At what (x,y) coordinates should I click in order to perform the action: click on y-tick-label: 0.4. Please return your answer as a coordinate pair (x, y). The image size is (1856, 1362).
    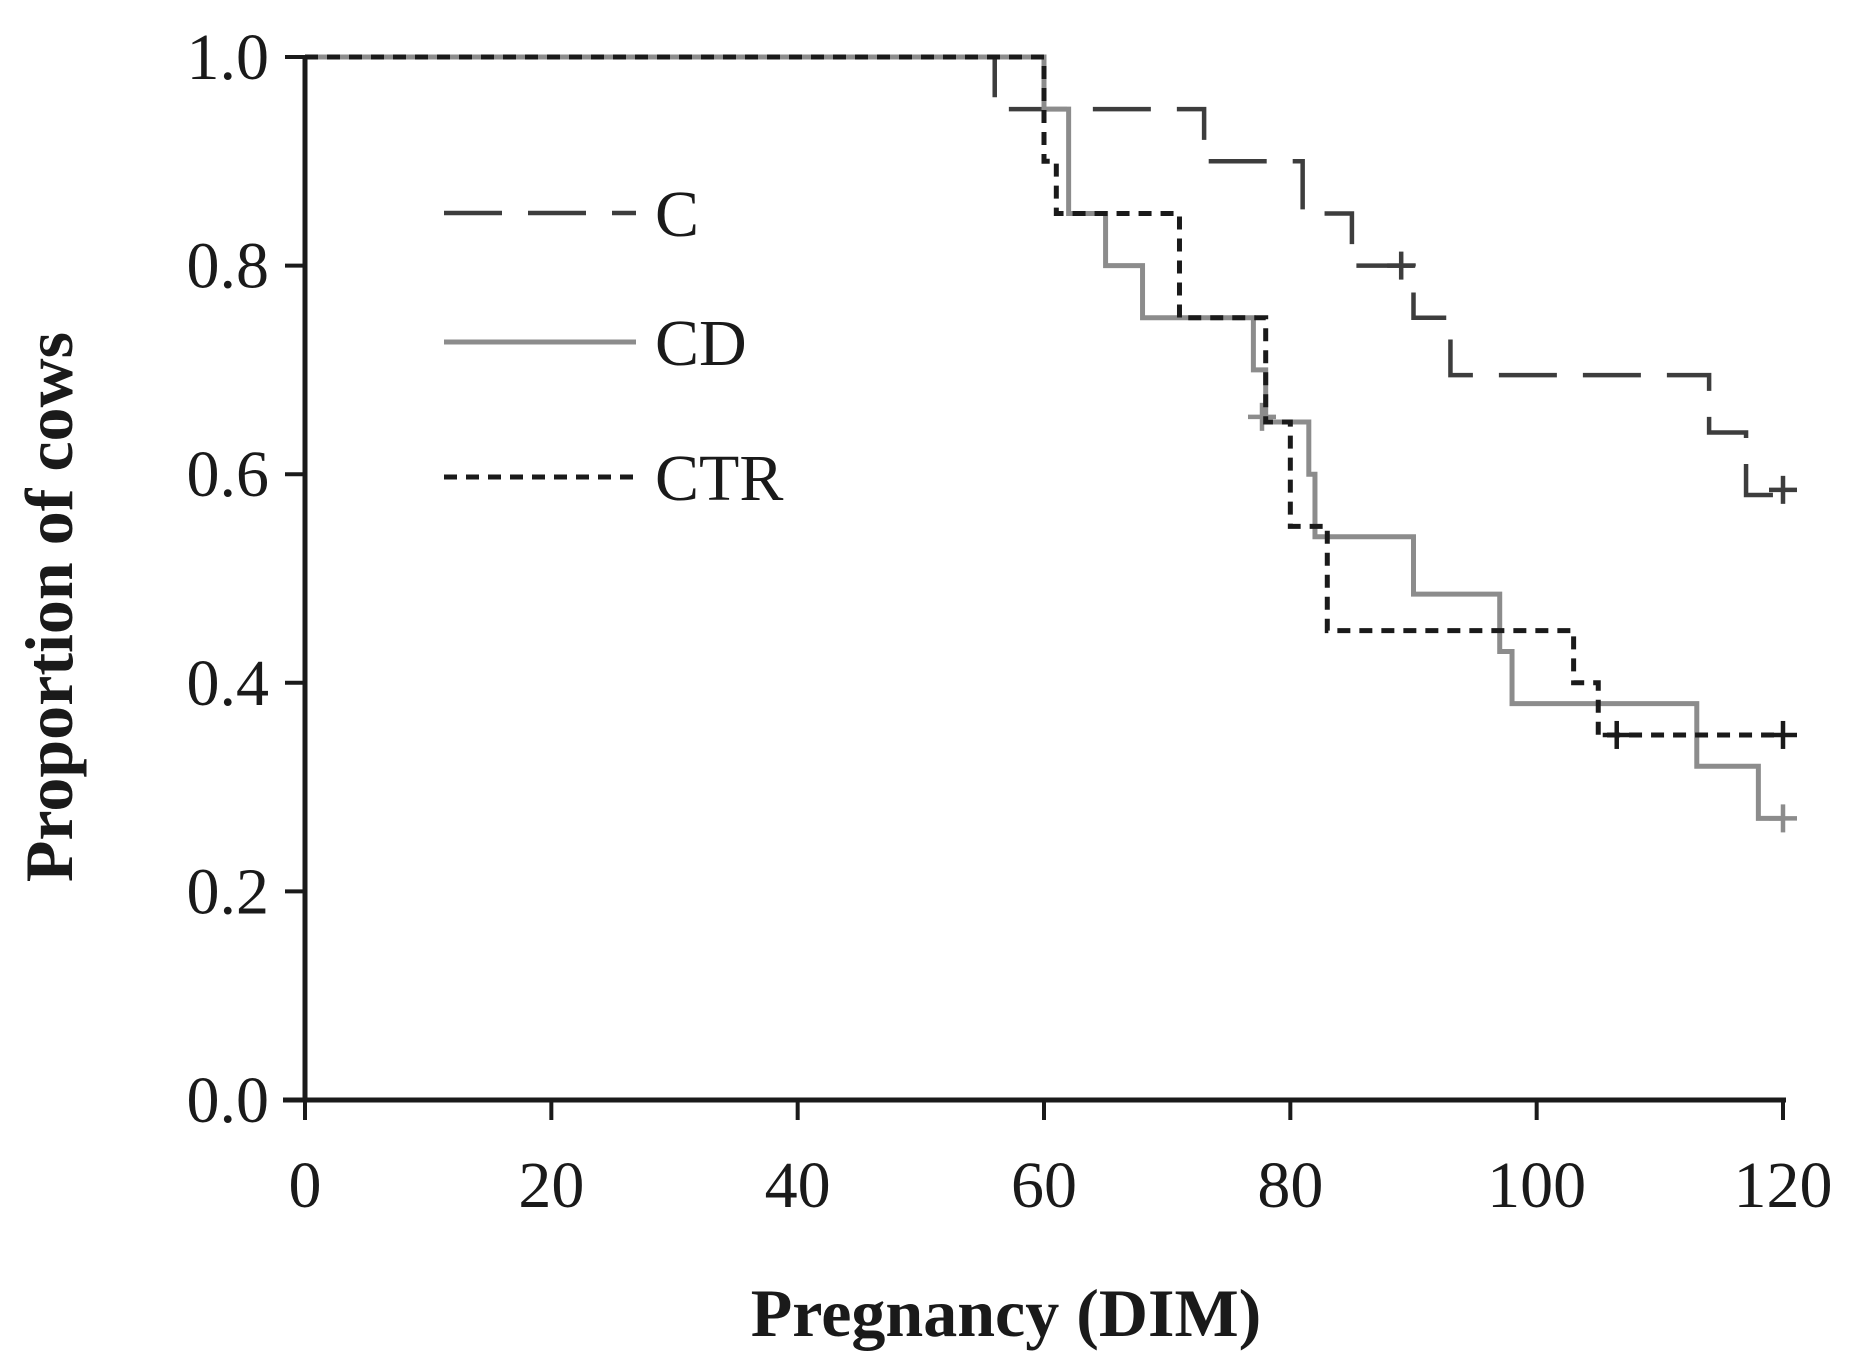
    Looking at the image, I should click on (228, 683).